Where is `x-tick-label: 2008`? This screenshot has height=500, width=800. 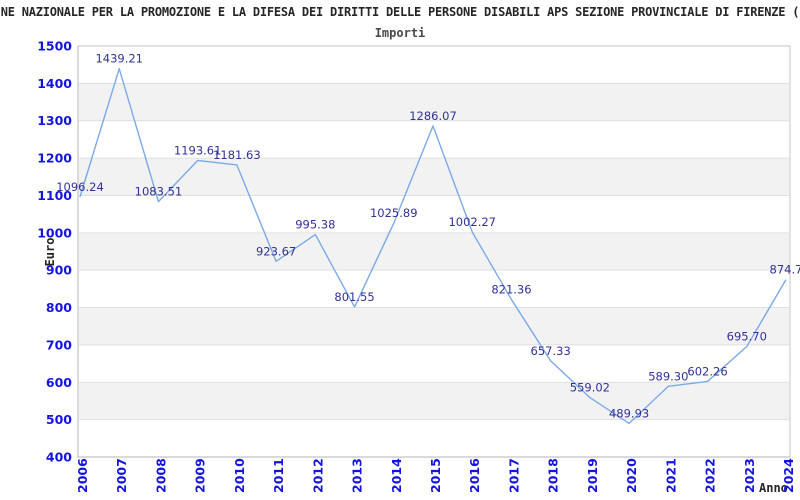 x-tick-label: 2008 is located at coordinates (160, 475).